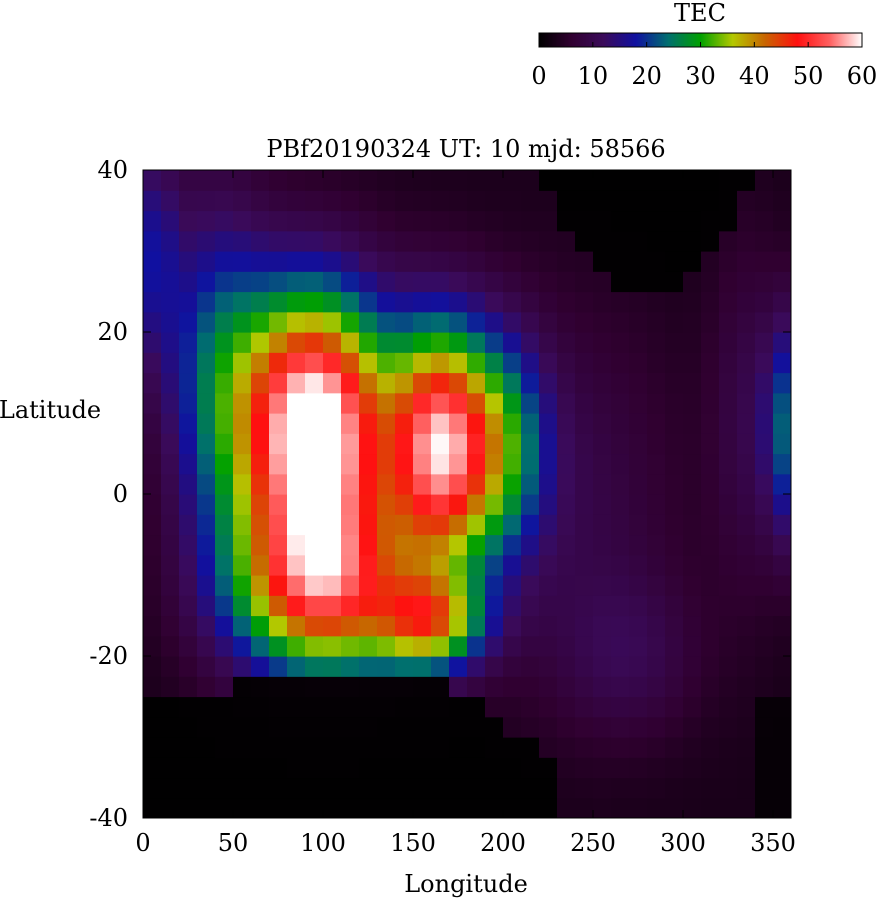 The height and width of the screenshot is (900, 877). What do you see at coordinates (538, 76) in the screenshot?
I see `colorbar-tick-label: 0` at bounding box center [538, 76].